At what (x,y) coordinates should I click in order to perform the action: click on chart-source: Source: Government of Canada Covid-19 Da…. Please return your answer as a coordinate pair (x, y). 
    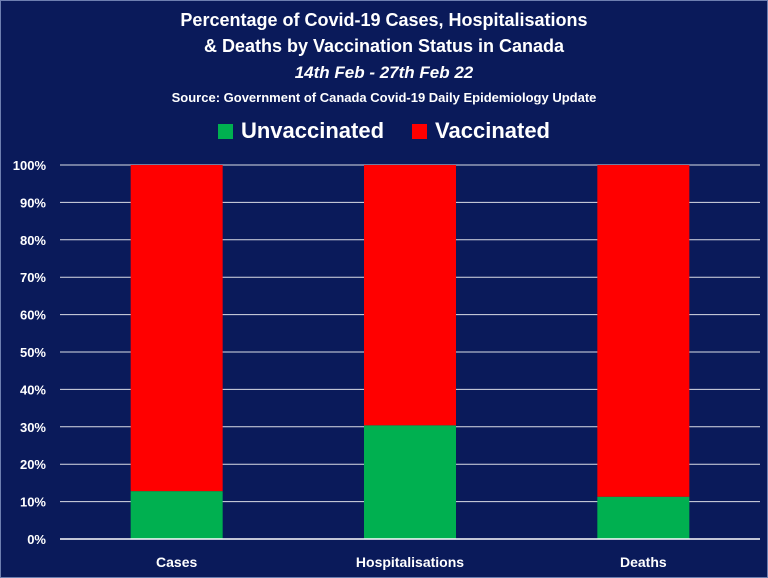
    Looking at the image, I should click on (384, 97).